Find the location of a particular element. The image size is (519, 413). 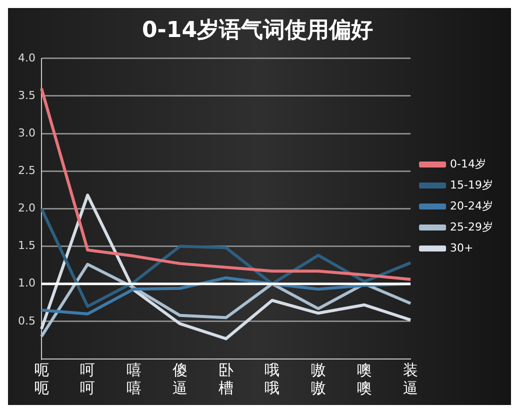

legend-label: 20-24岁 is located at coordinates (472, 205).